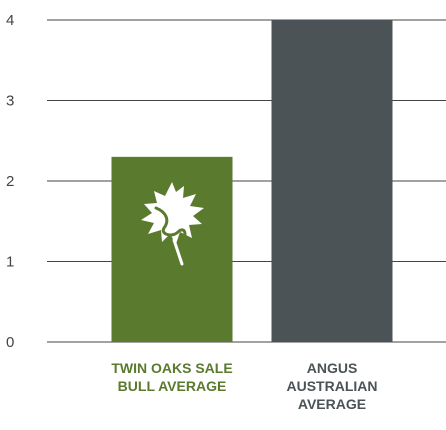 The image size is (446, 430). Describe the element at coordinates (171, 368) in the screenshot. I see `x-tick-label: TWIN OAKS SALE` at that location.